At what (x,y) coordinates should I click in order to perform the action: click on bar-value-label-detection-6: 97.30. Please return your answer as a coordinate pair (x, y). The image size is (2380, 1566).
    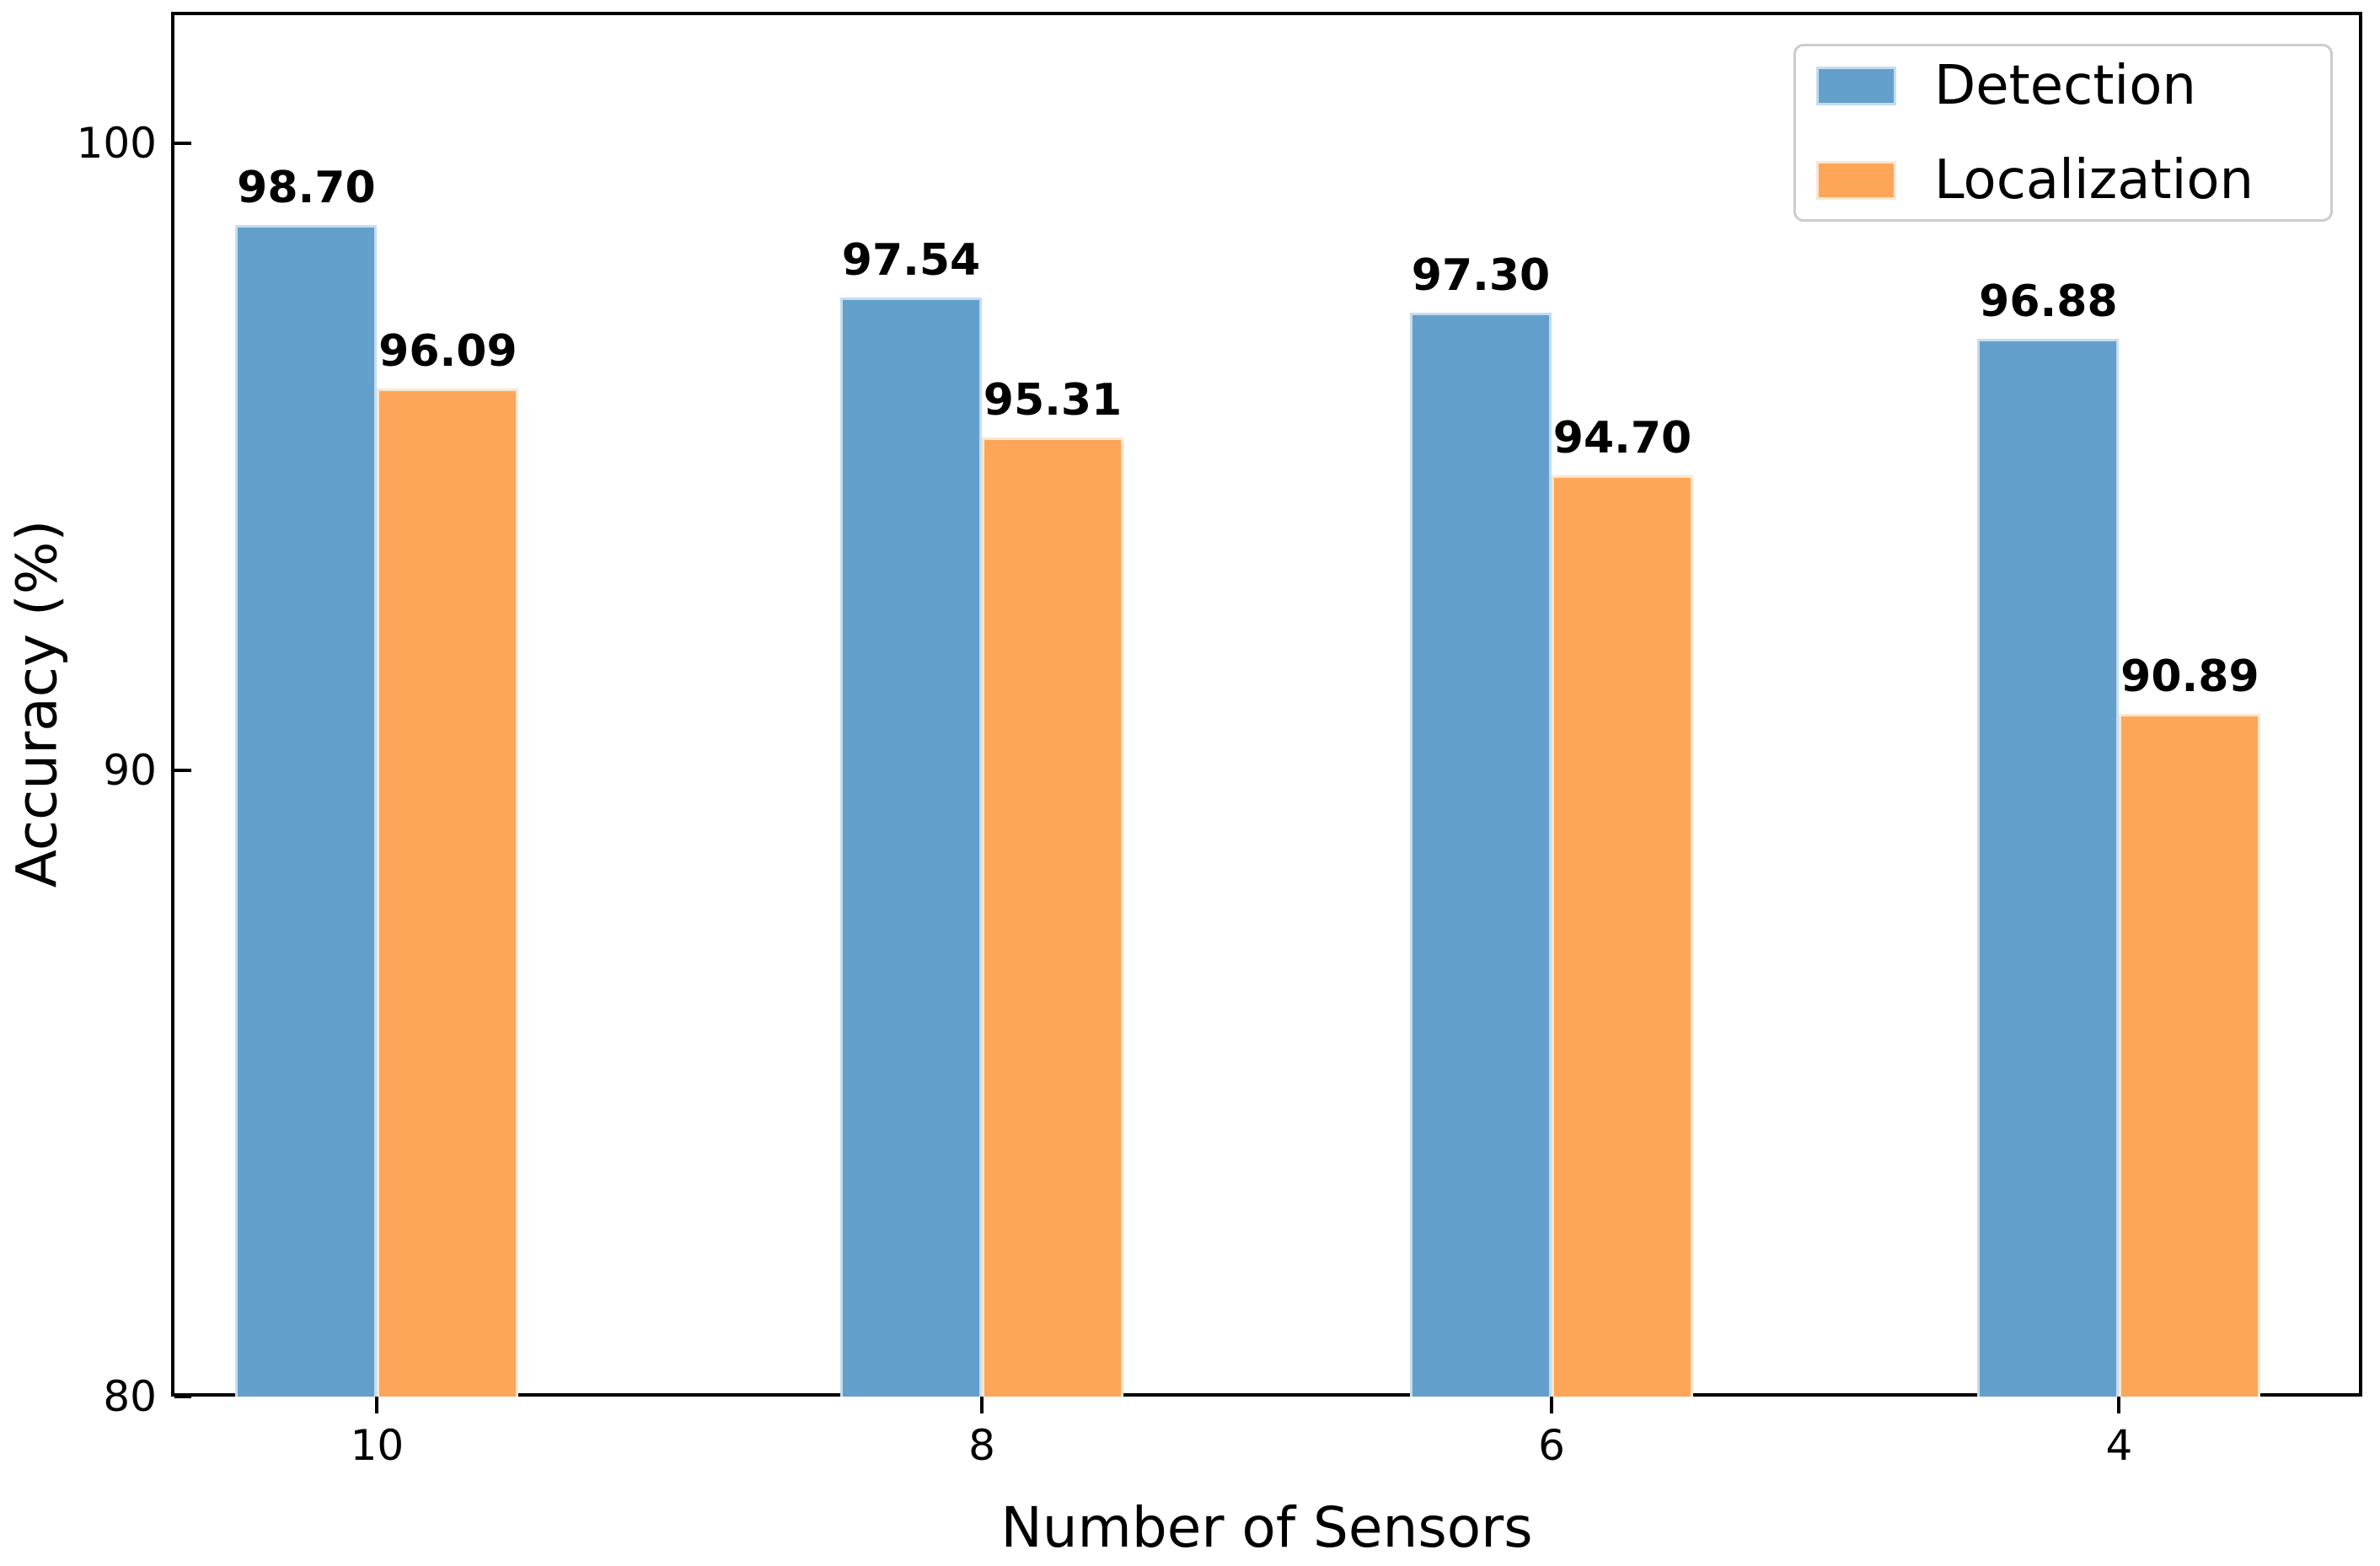
    Looking at the image, I should click on (1481, 275).